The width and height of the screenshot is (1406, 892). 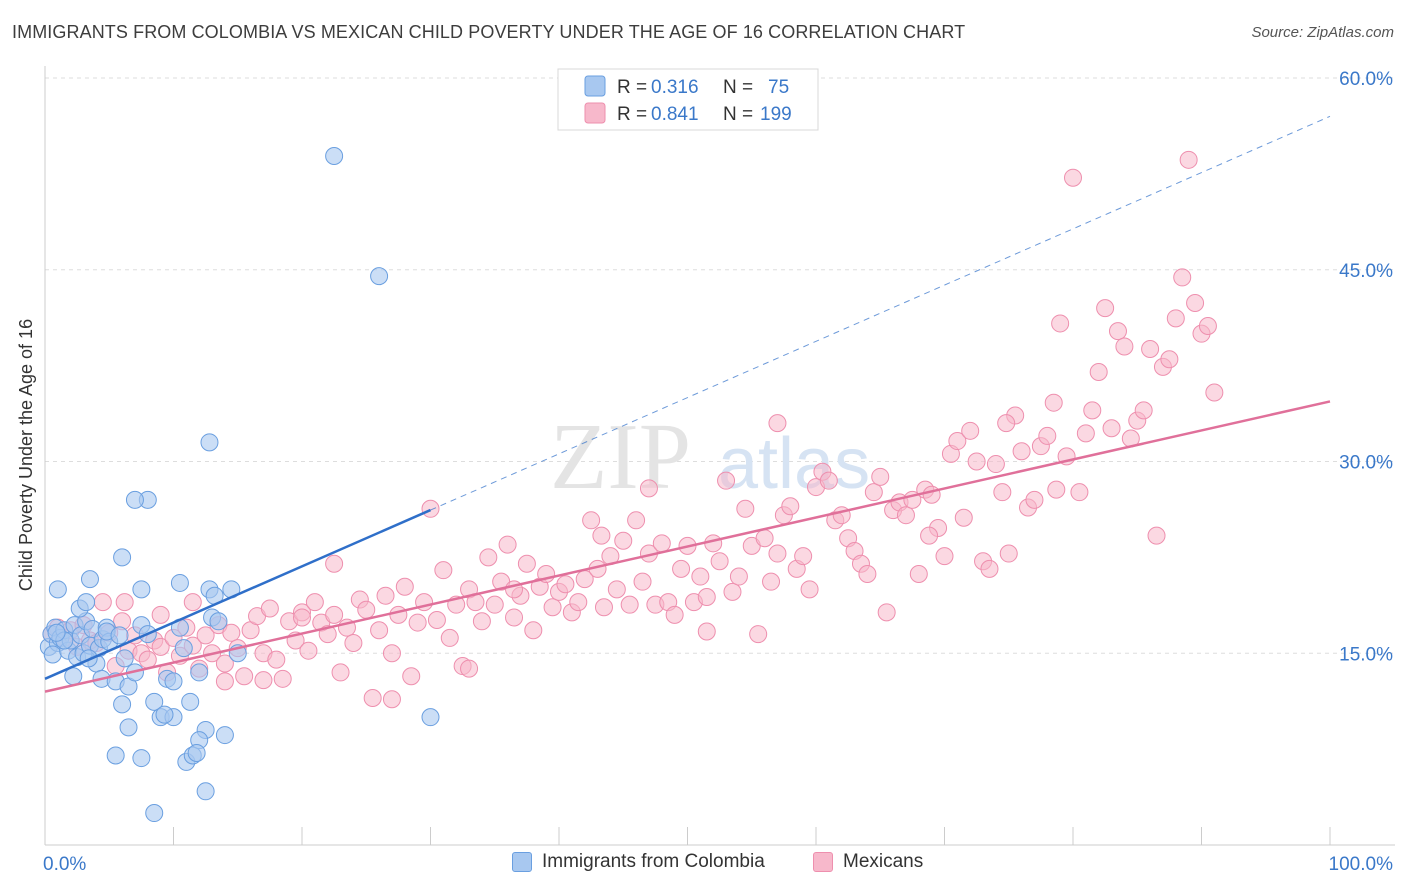 What do you see at coordinates (1366, 79) in the screenshot?
I see `y-tick-label: 60.0%` at bounding box center [1366, 79].